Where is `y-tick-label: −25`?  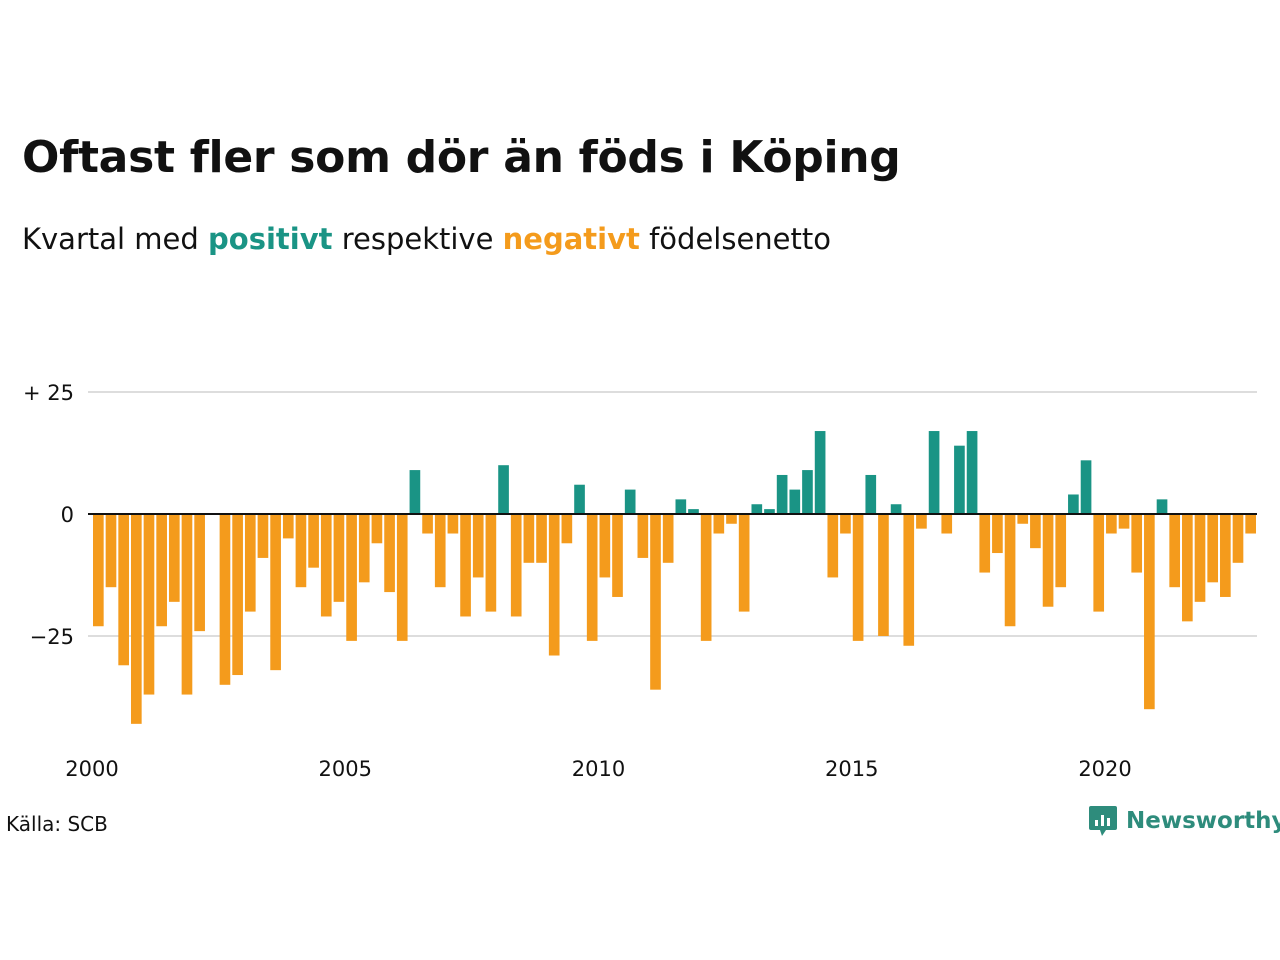 y-tick-label: −25 is located at coordinates (52, 637).